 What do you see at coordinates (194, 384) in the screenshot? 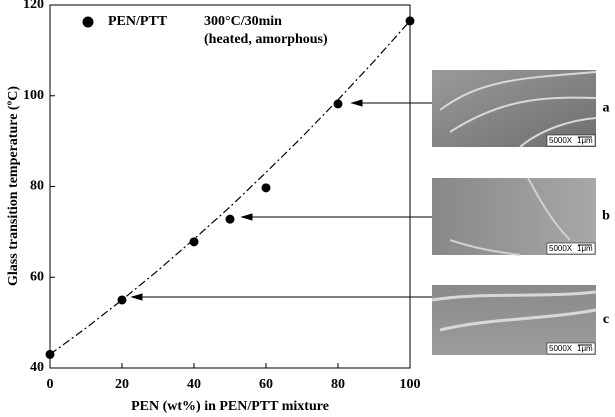
I see `x-tick-label: 40` at bounding box center [194, 384].